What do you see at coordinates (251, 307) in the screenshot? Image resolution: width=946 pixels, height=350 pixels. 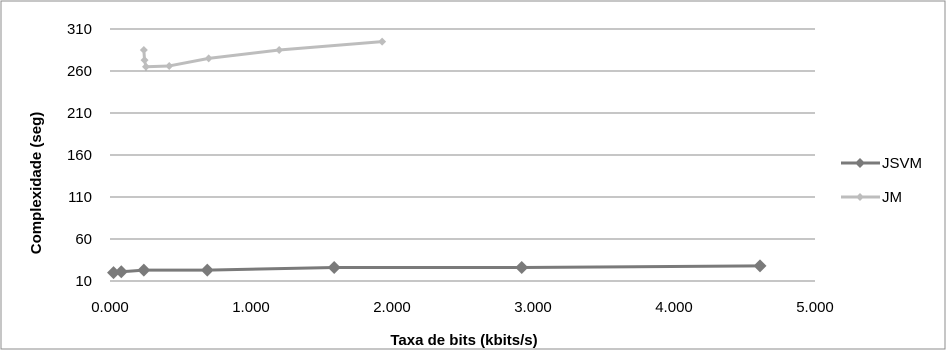 I see `x-tick-label: 1.000` at bounding box center [251, 307].